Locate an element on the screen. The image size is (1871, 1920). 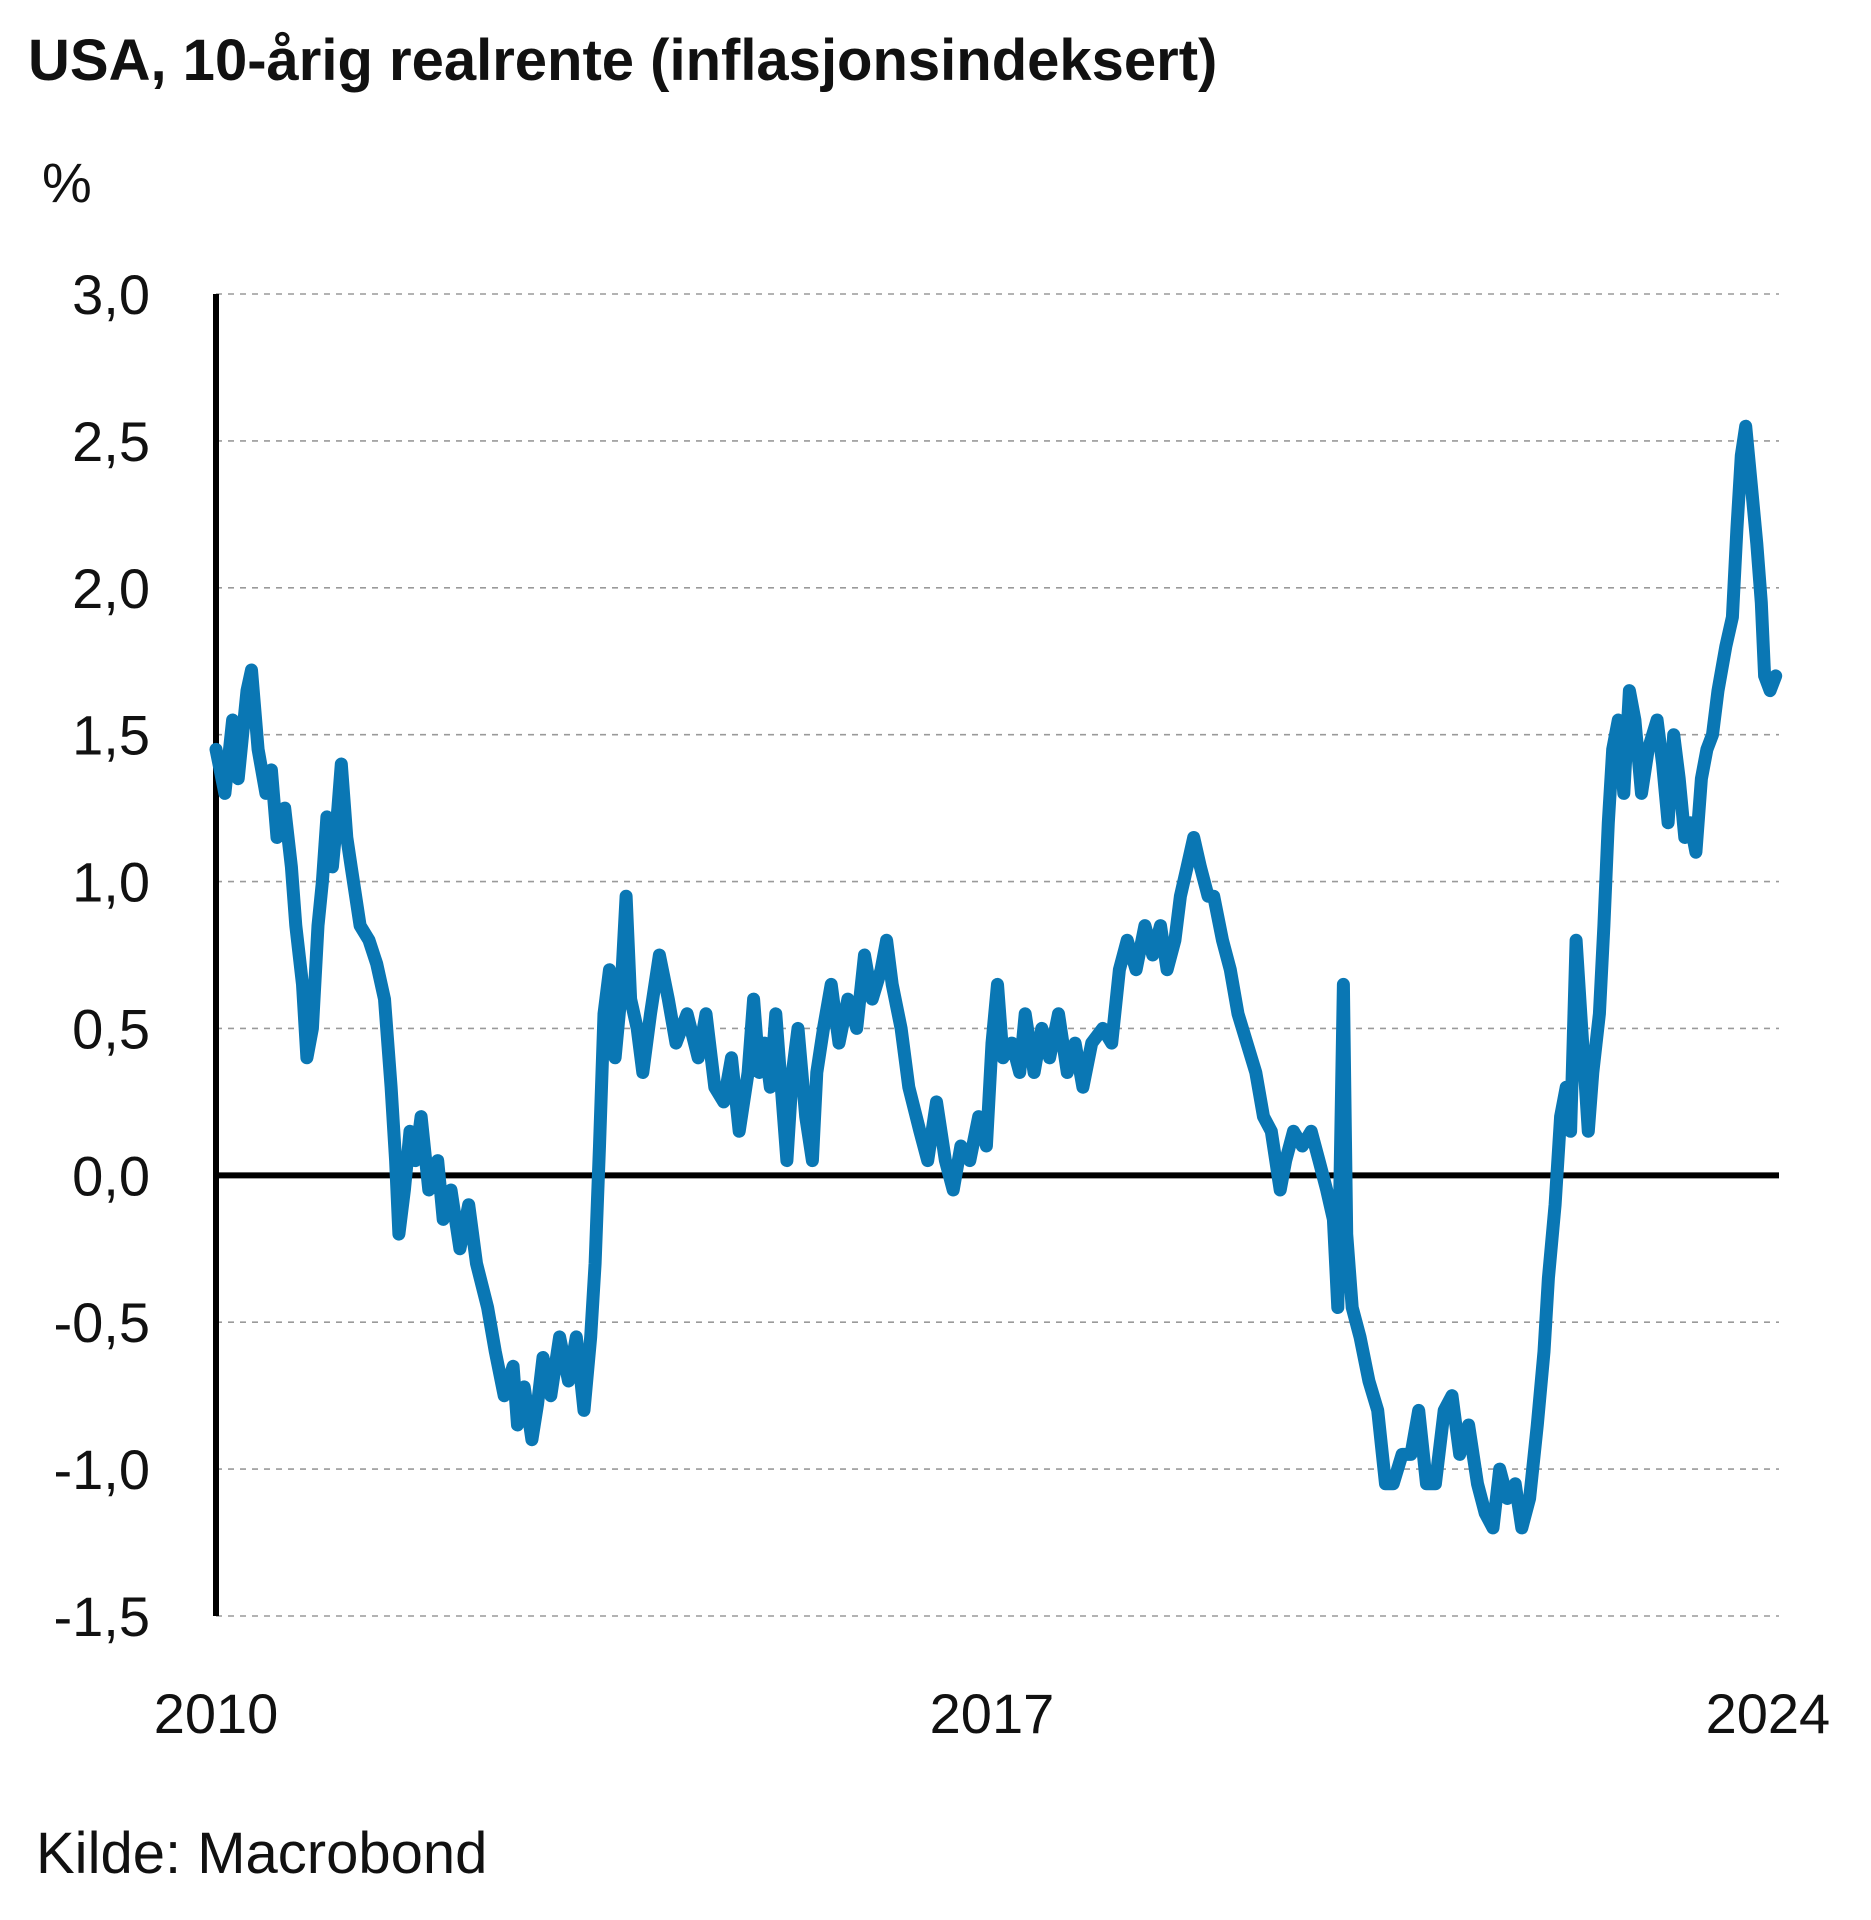
y-tick-label: 3,0 is located at coordinates (111, 294).